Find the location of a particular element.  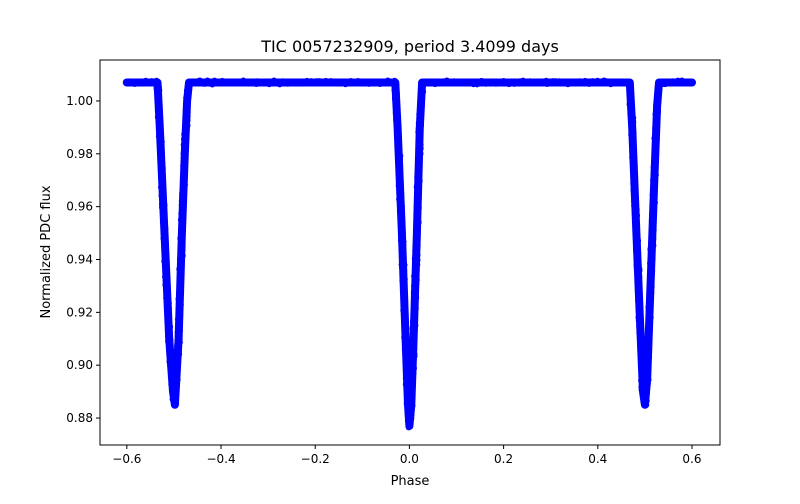

x-tick-label: −0.4 is located at coordinates (220, 459).